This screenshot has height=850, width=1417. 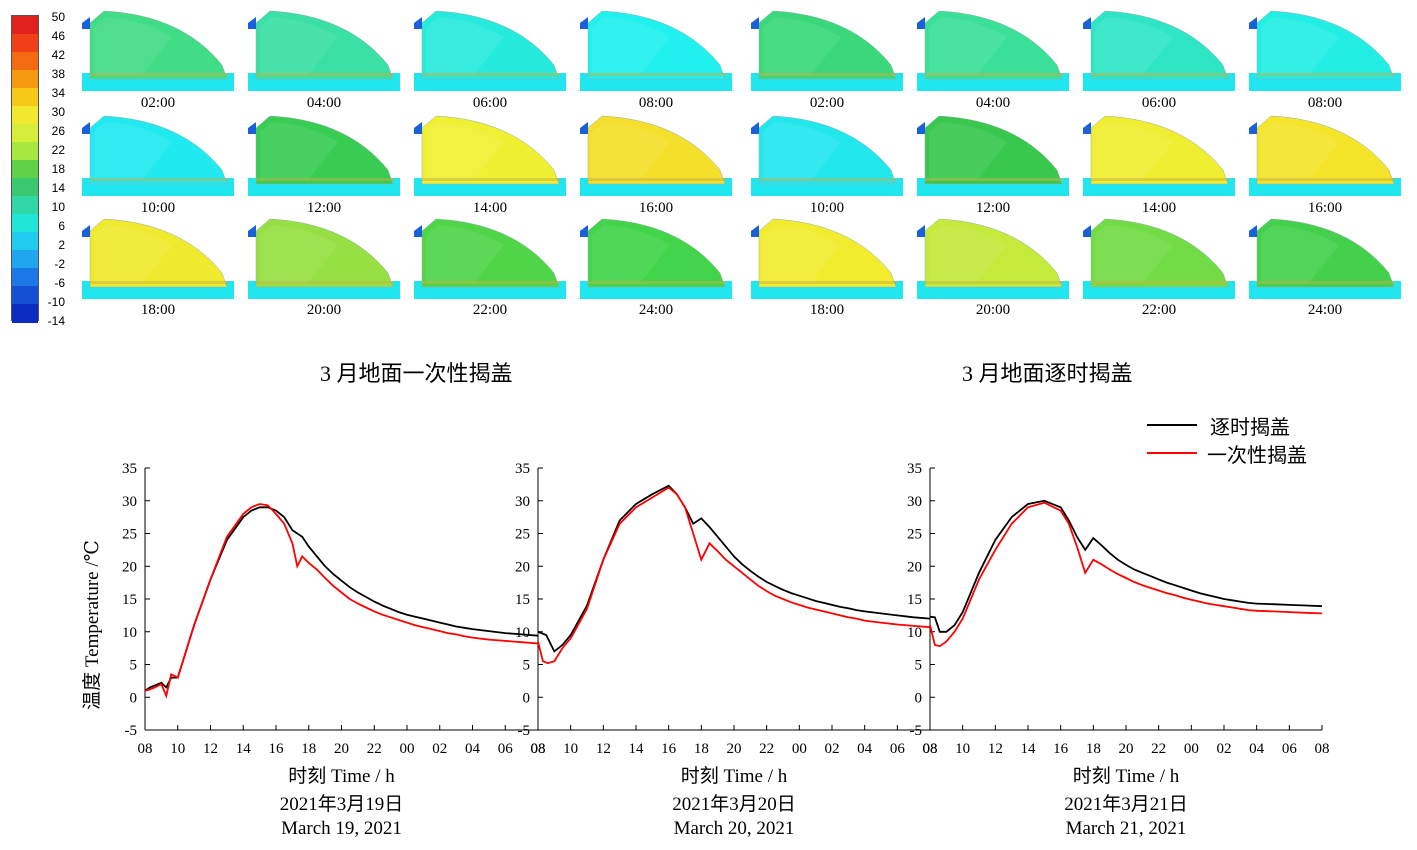 I want to click on thumbnail-time-label: 16:00, so click(x=656, y=208).